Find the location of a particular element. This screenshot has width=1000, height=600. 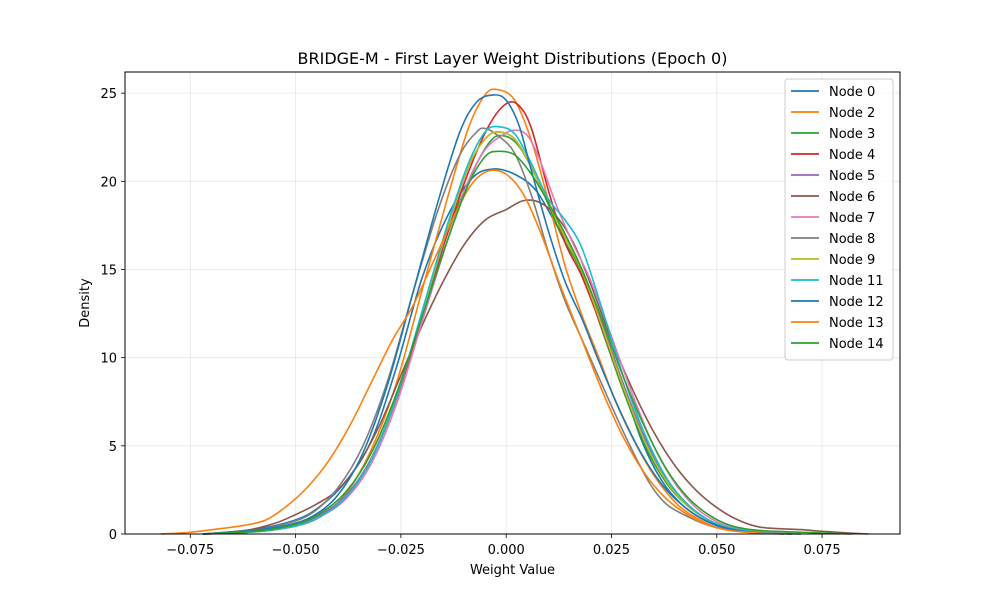

x-axis-label: Weight Value is located at coordinates (512, 570).